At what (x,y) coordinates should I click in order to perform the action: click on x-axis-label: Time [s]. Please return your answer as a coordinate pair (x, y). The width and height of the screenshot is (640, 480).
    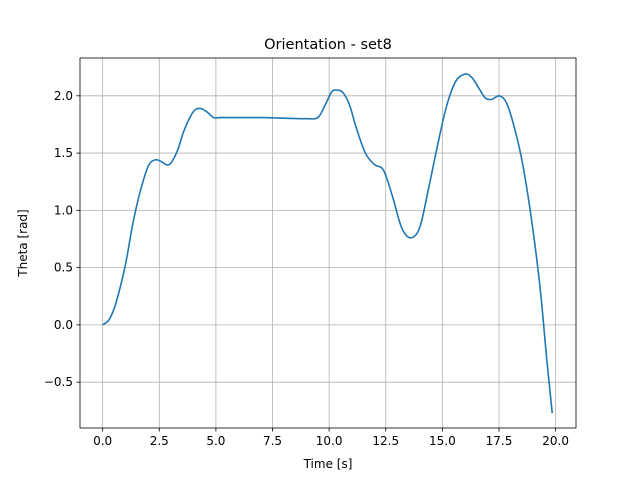
    Looking at the image, I should click on (328, 464).